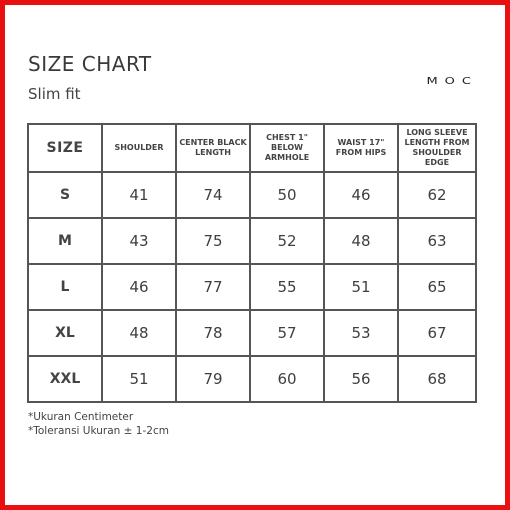  What do you see at coordinates (361, 333) in the screenshot?
I see `table-cell: 53` at bounding box center [361, 333].